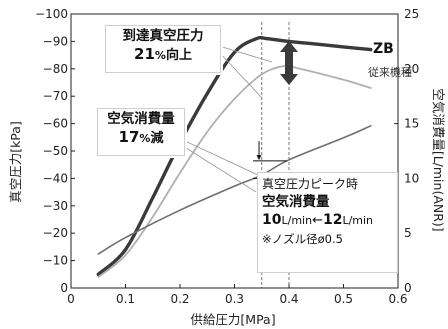 This screenshot has height=329, width=448. I want to click on air-reduction-callout: 空気消費量 17%減, so click(141, 132).